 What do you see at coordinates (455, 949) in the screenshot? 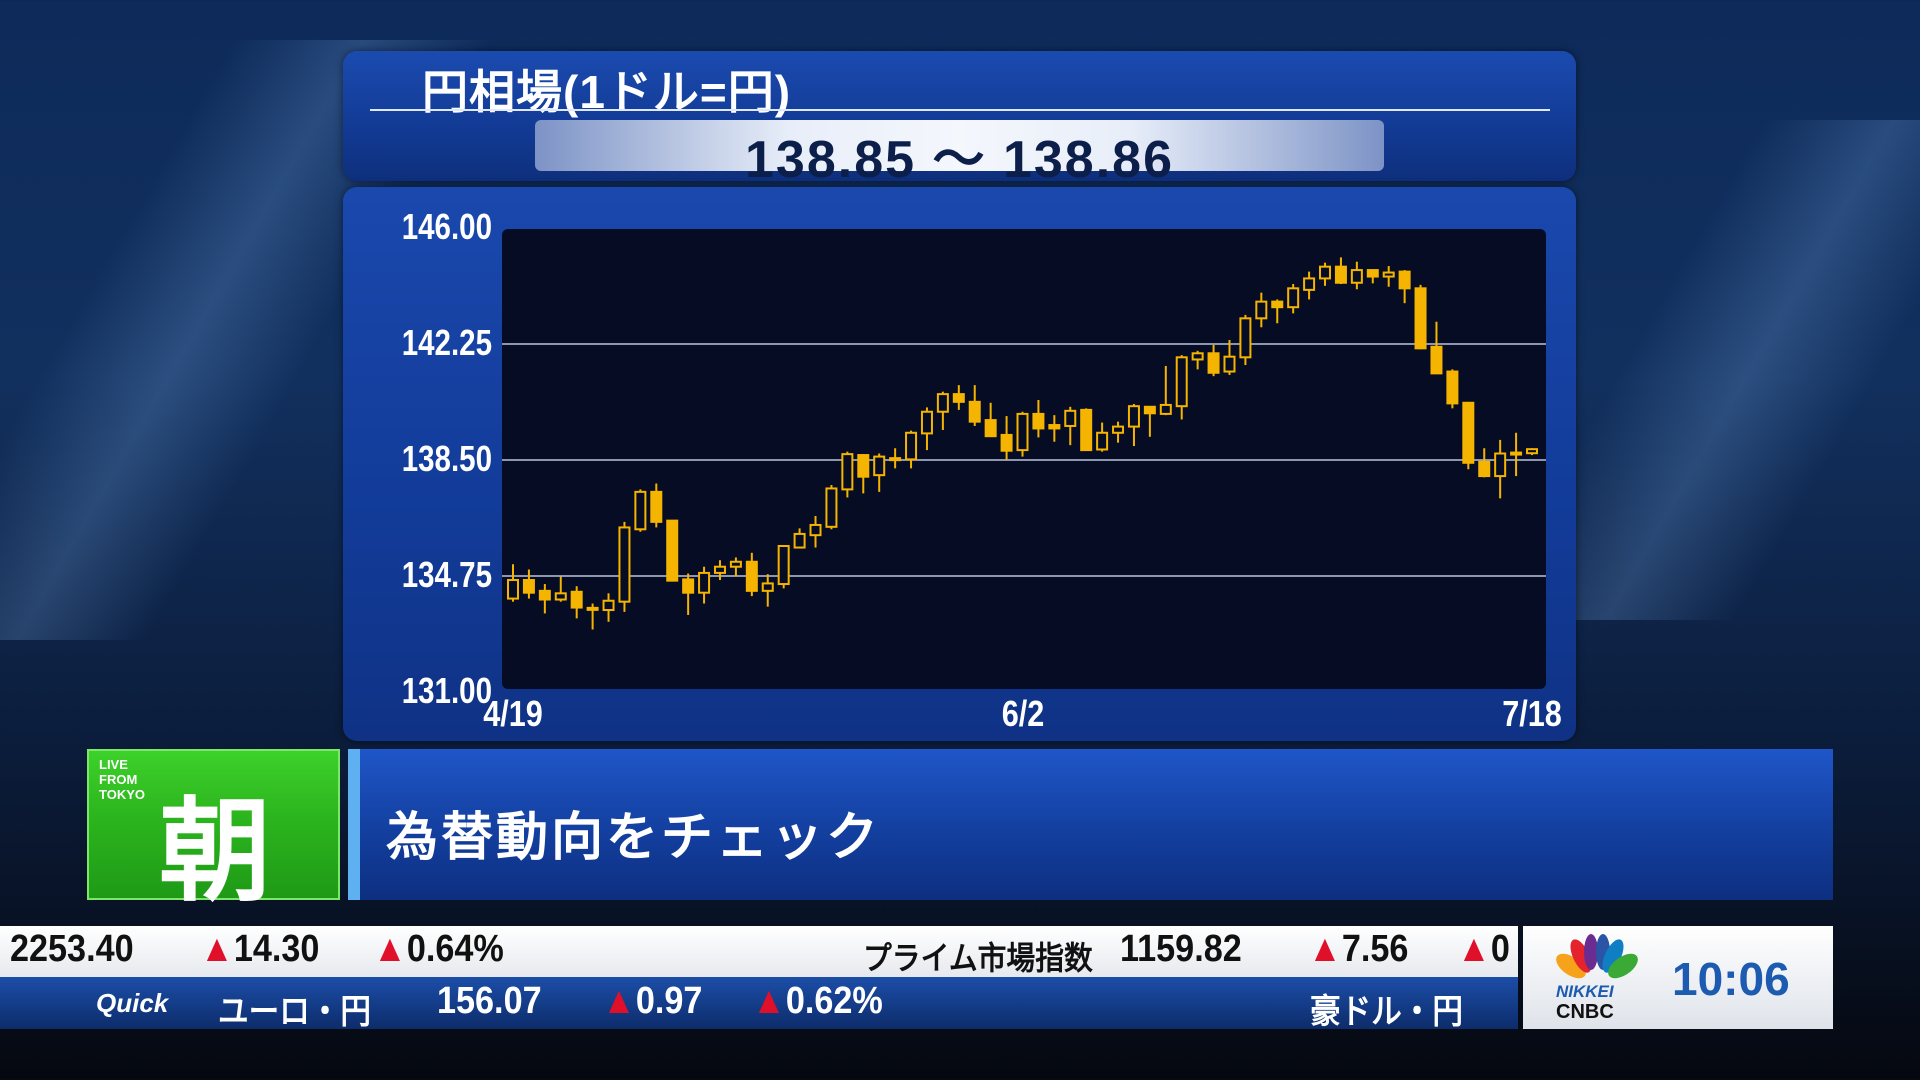
I see `pct-value: 0.64%` at bounding box center [455, 949].